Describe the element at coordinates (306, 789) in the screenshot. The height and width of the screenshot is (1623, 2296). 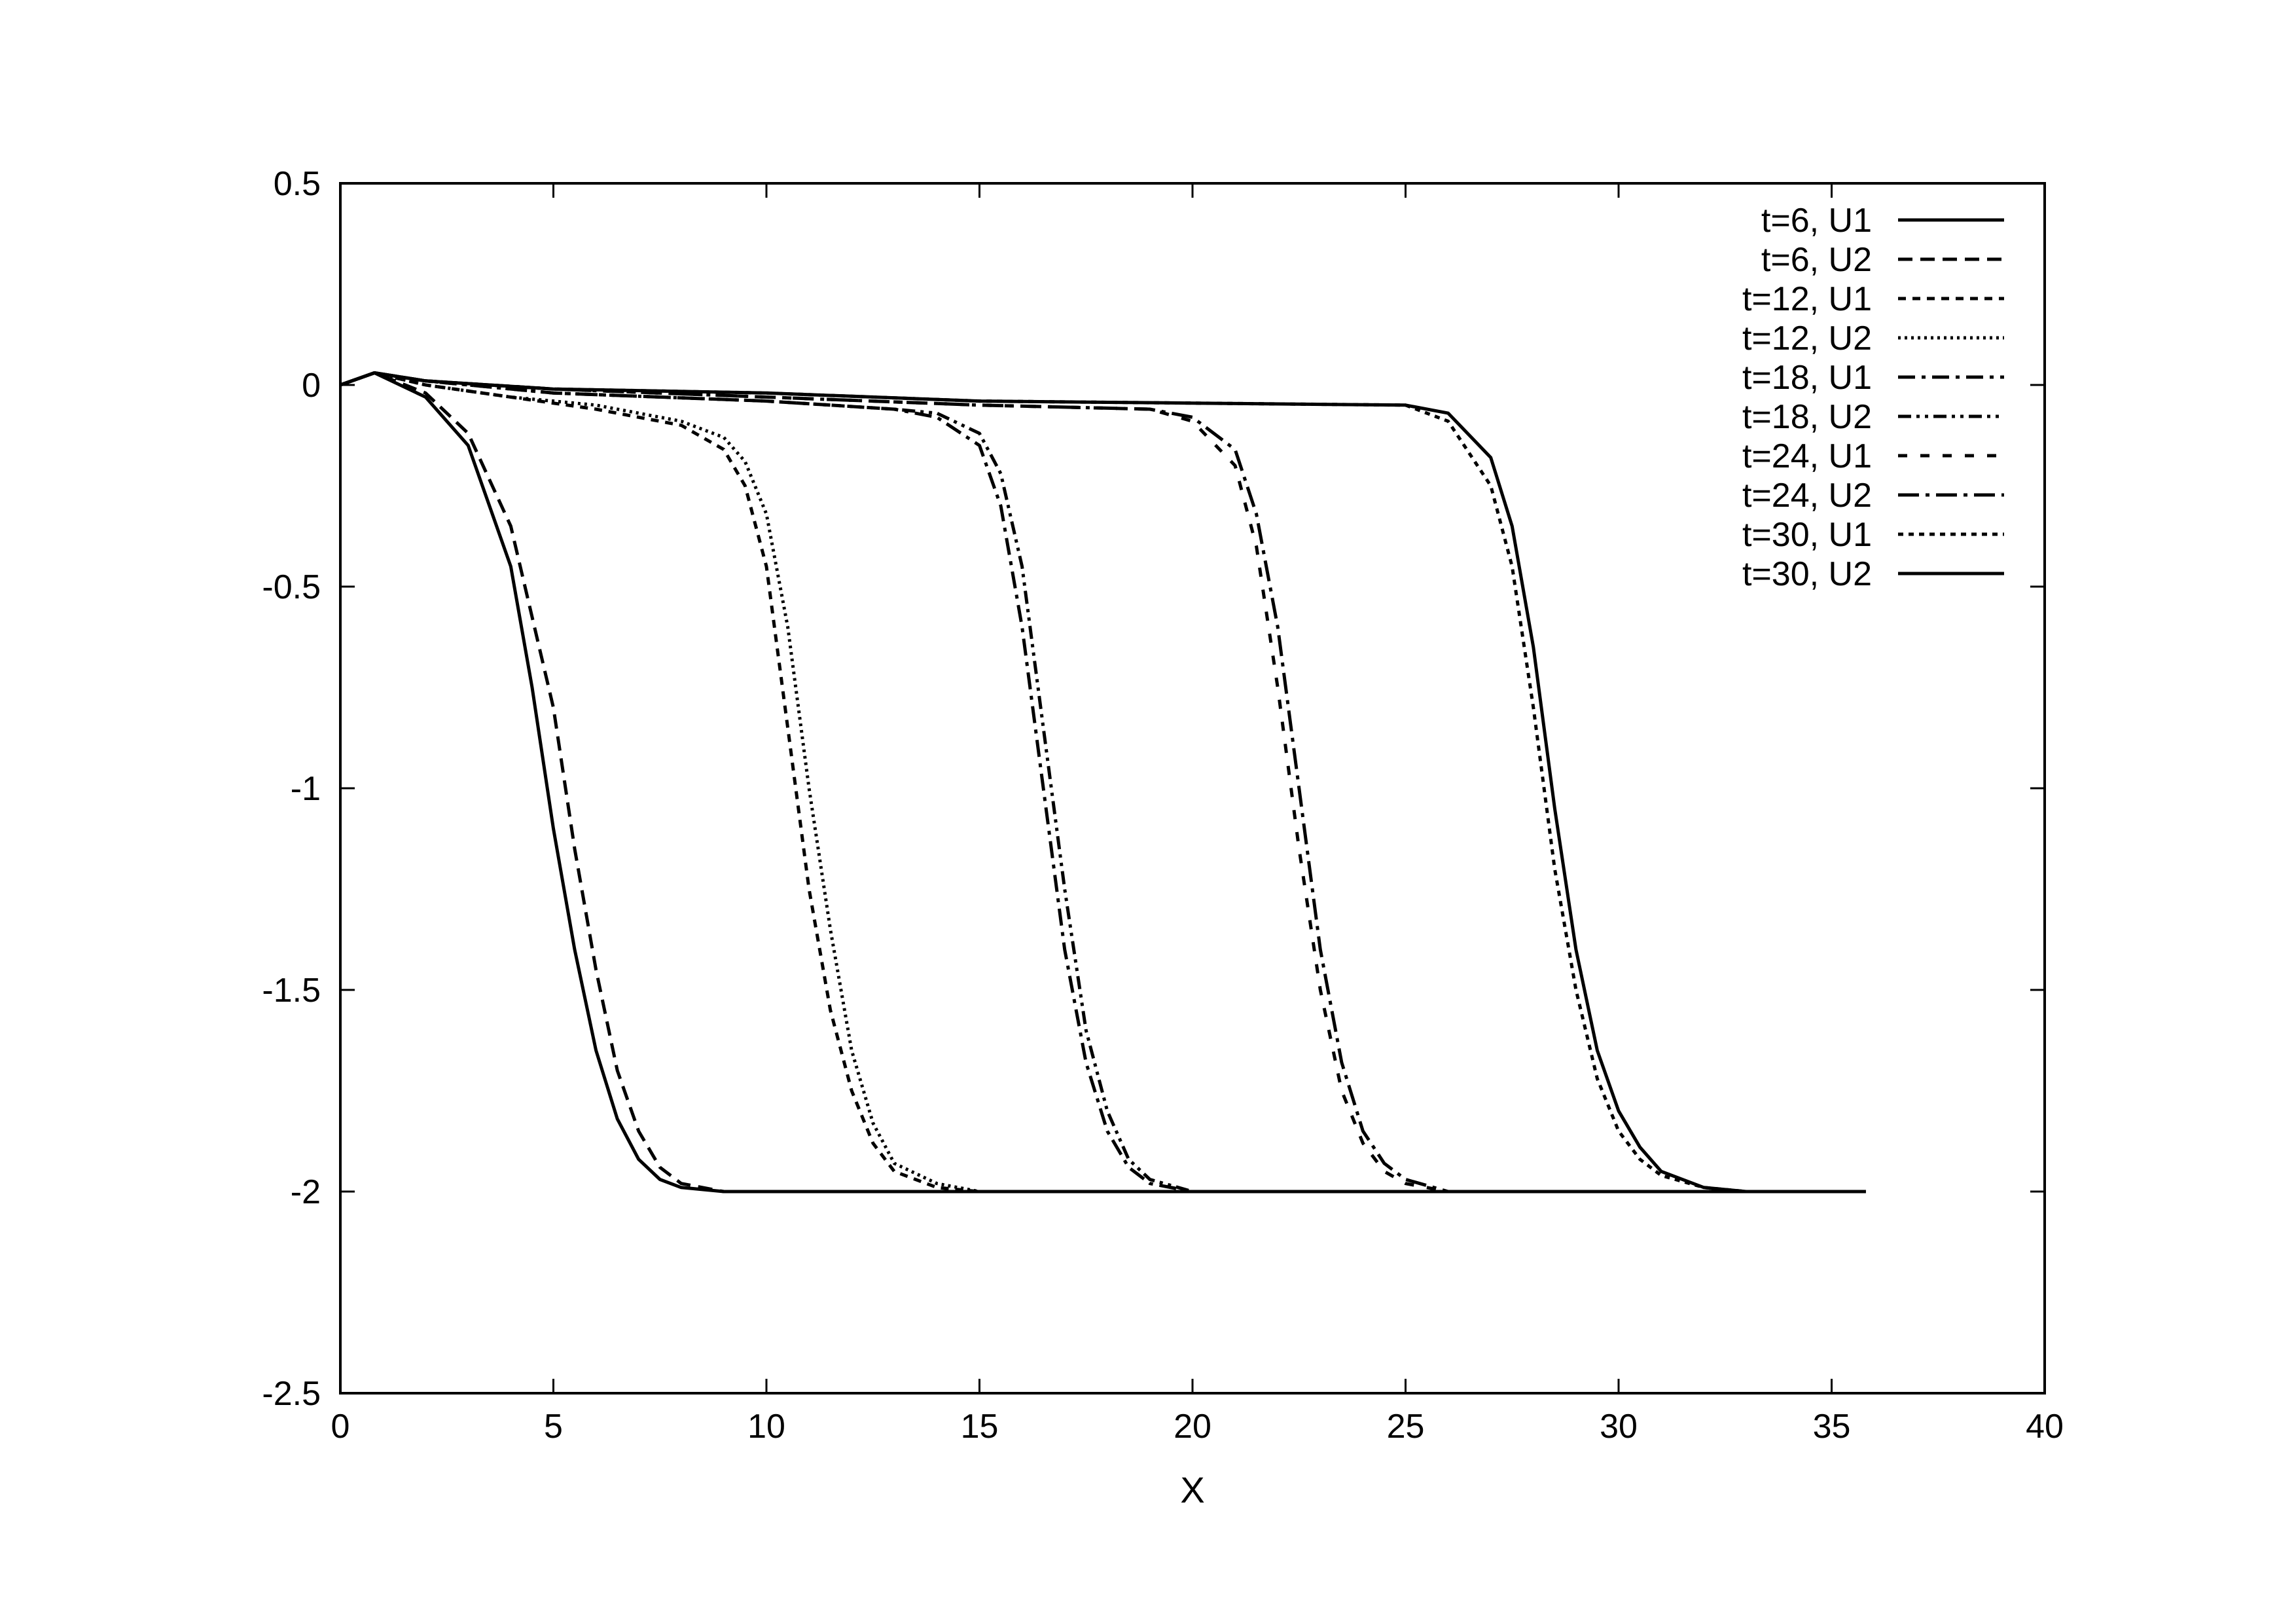
I see `y-tick-label: -1` at that location.